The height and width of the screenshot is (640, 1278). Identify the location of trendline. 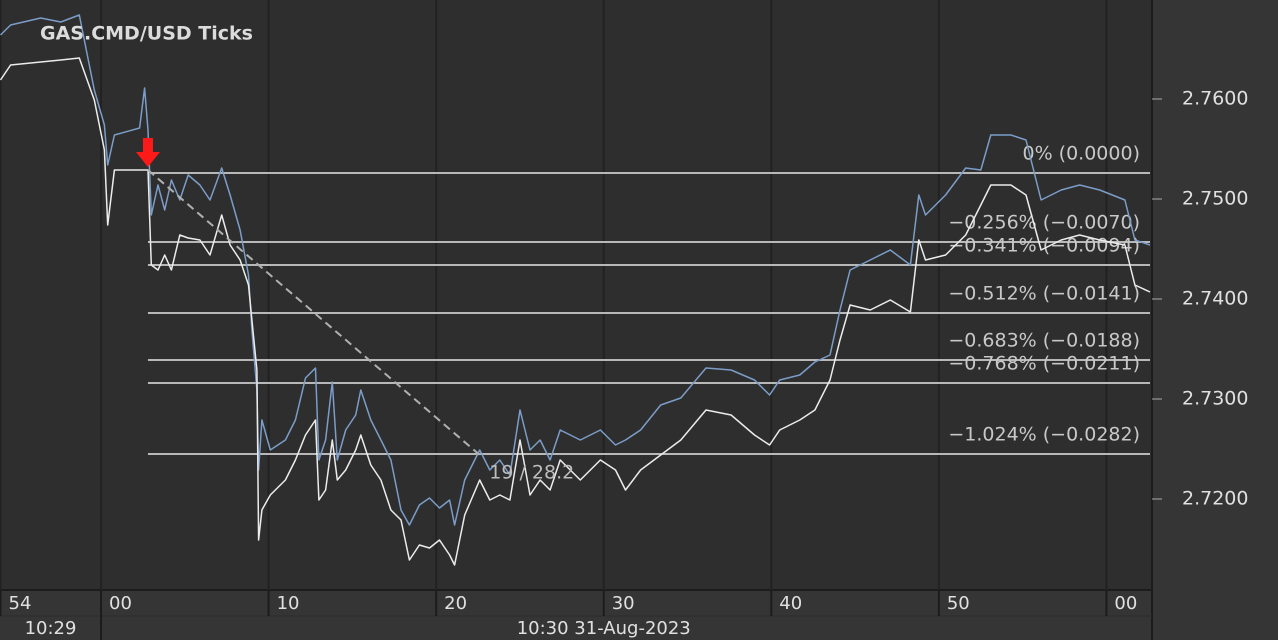
(314, 312).